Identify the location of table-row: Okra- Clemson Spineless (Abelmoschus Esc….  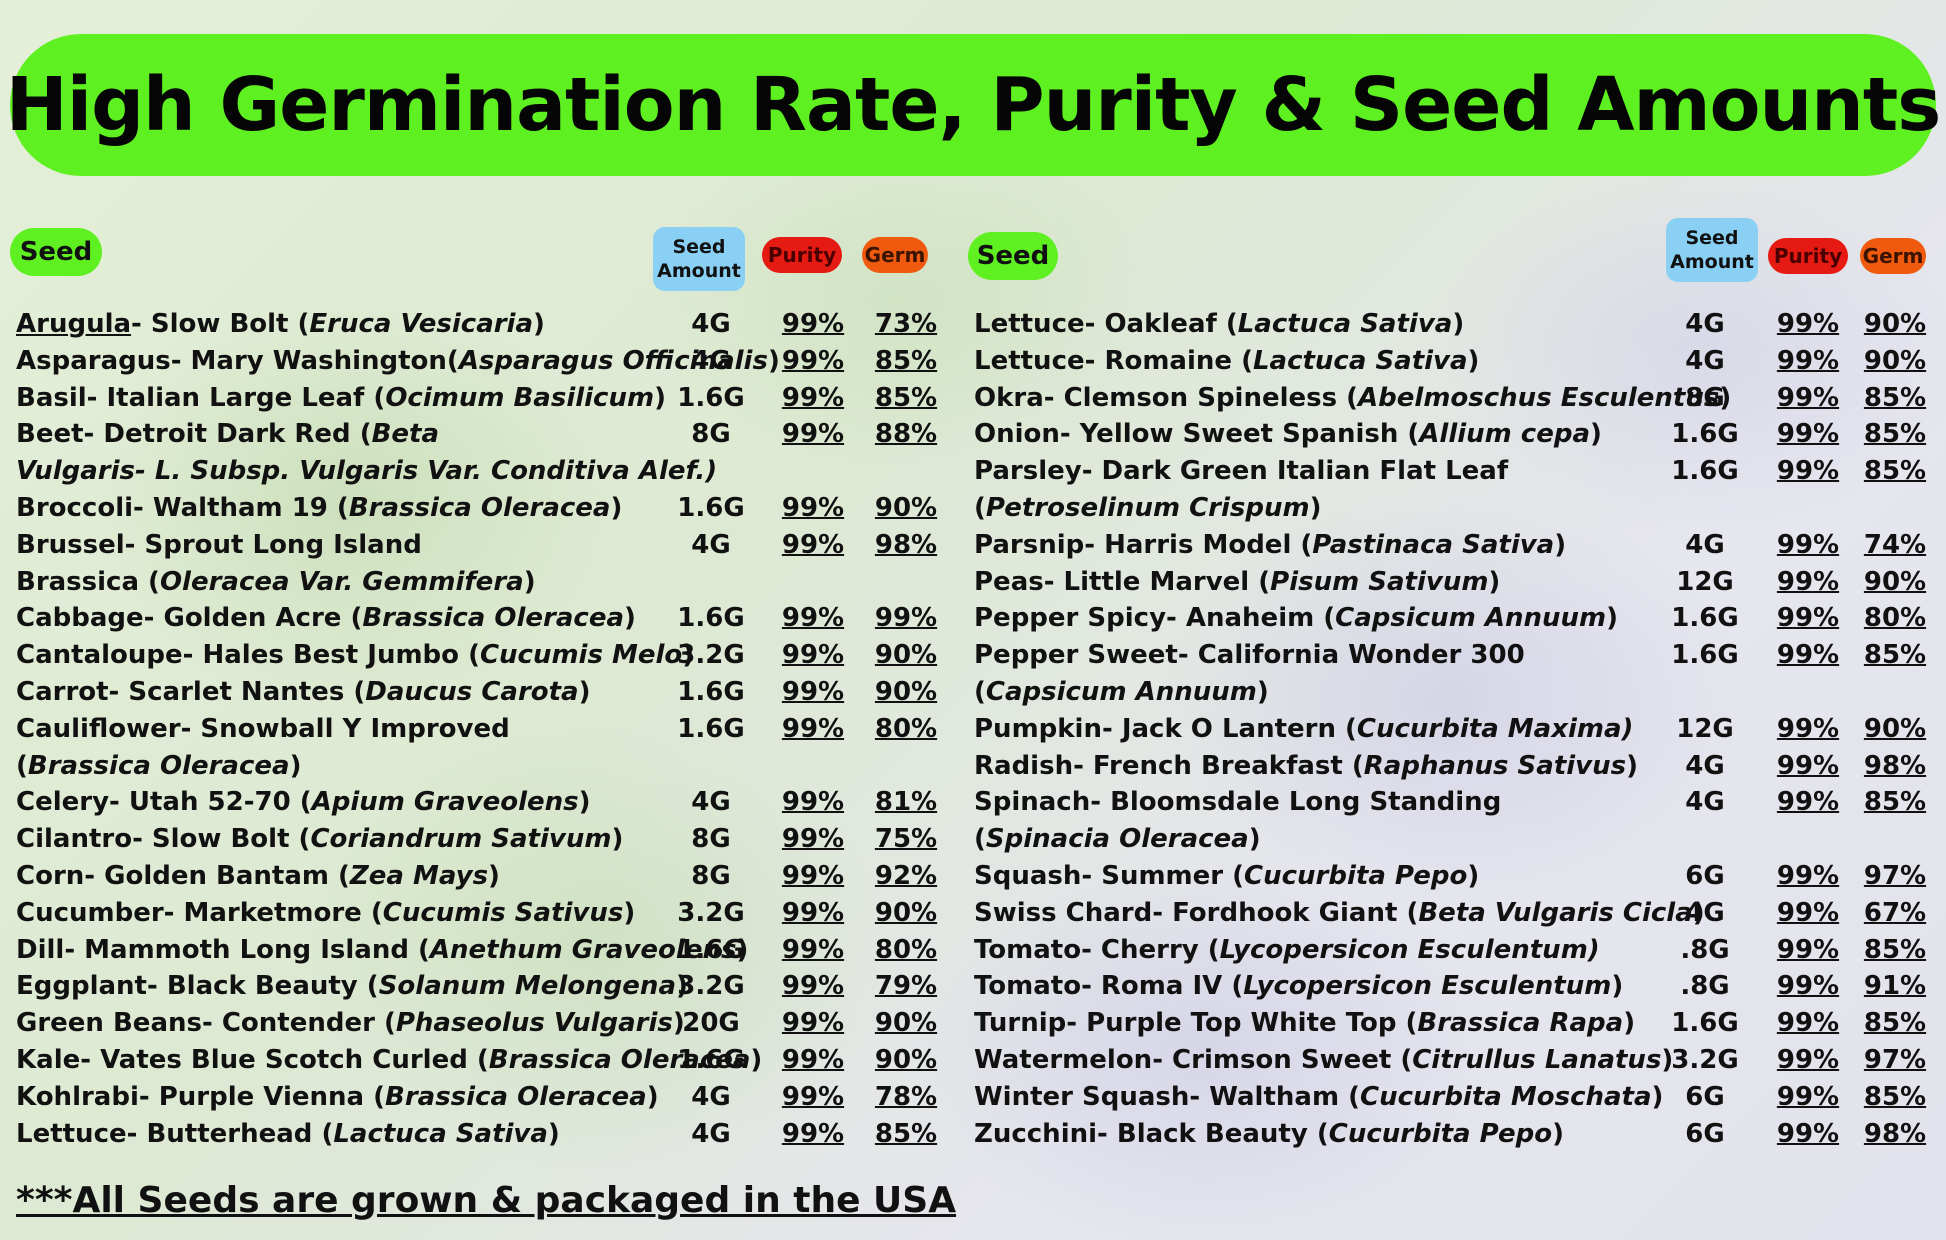
(1454, 398).